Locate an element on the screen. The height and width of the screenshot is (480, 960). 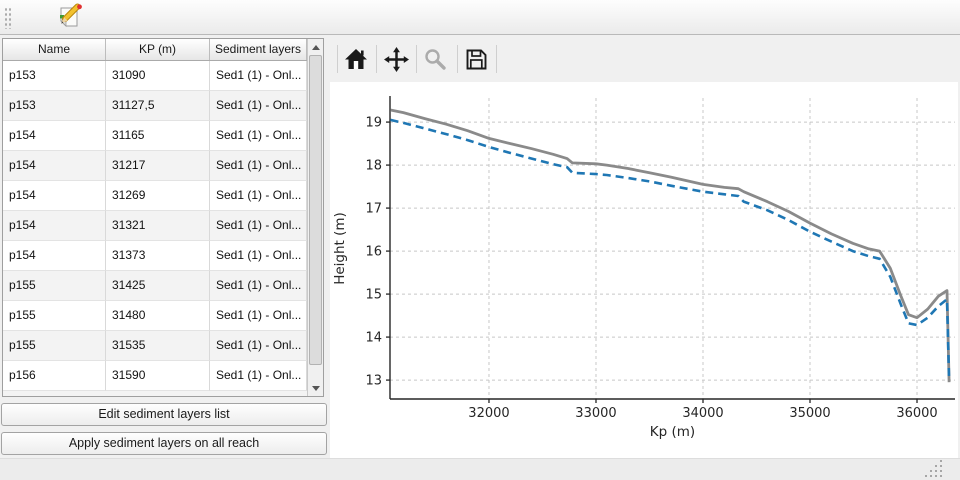
x-tick-label: 33000 is located at coordinates (595, 413).